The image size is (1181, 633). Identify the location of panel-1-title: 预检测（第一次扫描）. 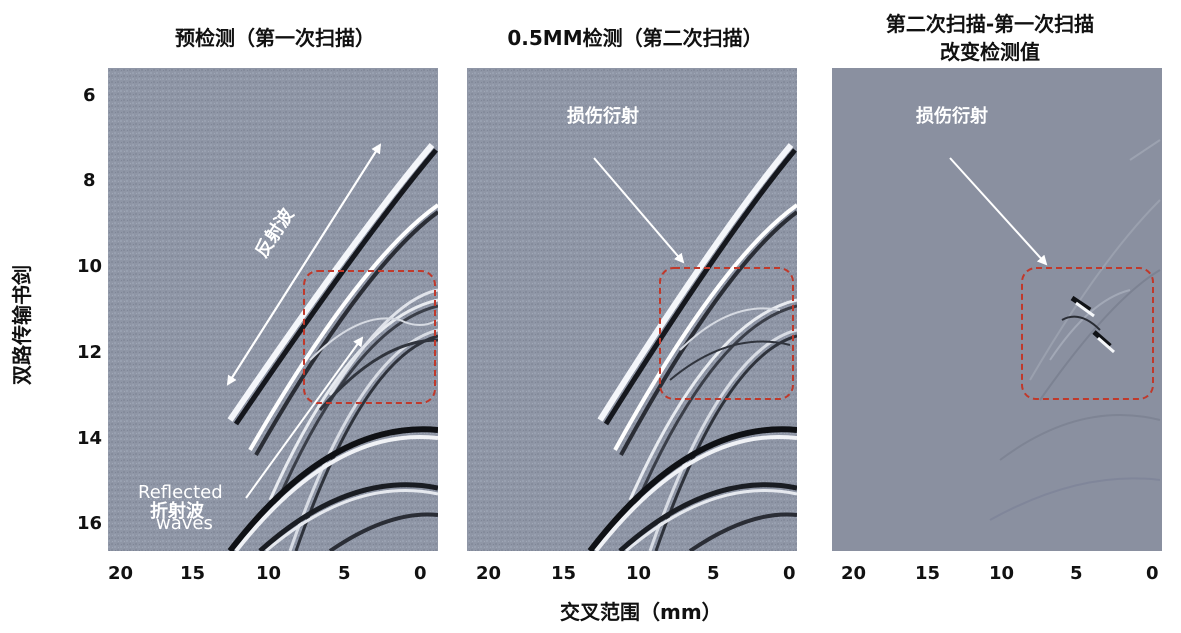
(275, 38).